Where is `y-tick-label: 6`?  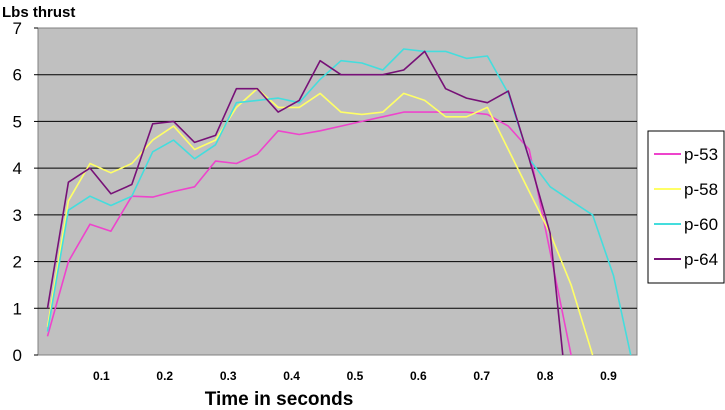 y-tick-label: 6 is located at coordinates (17, 75).